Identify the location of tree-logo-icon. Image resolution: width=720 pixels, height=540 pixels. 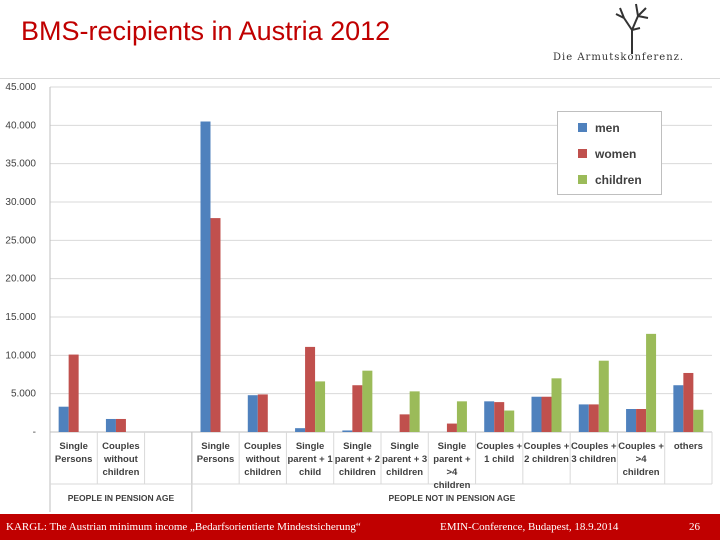
(632, 28).